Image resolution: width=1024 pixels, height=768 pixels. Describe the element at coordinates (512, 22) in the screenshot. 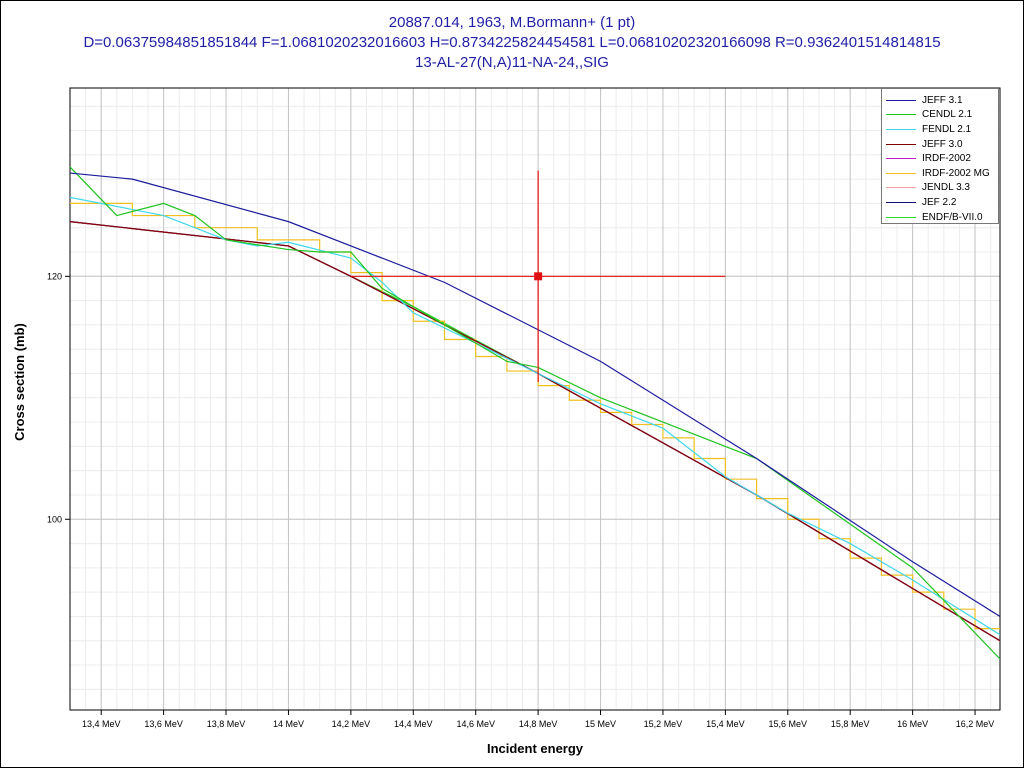

I see `chart-title: 20887.014, 1963, M.Bormann+ (1 pt)` at that location.